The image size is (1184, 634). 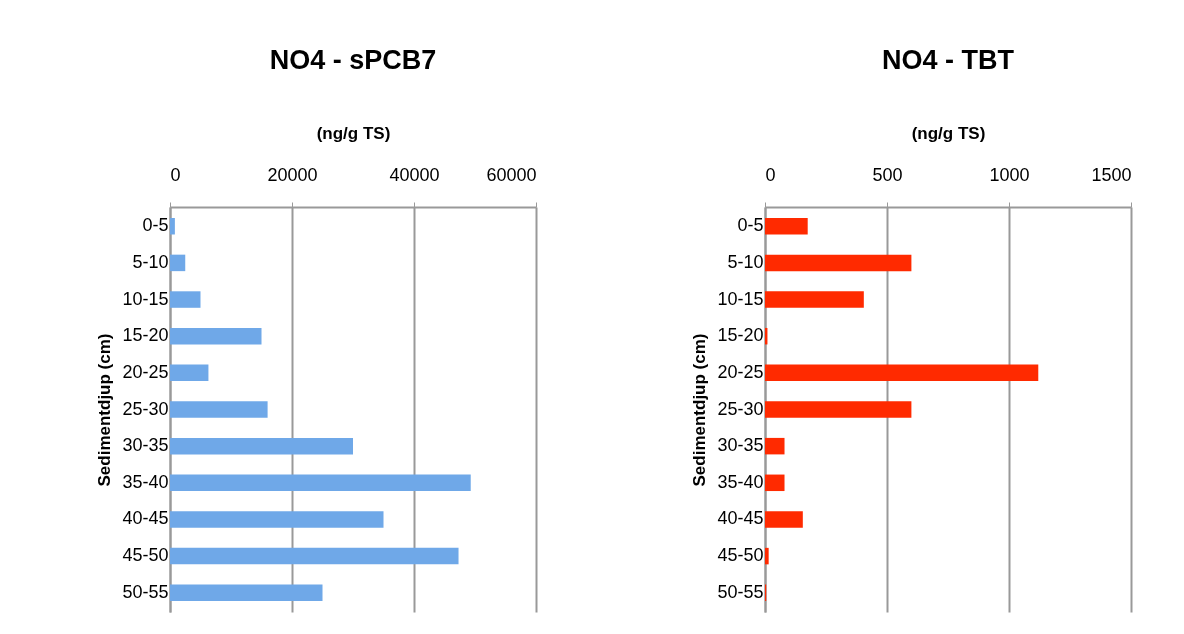 What do you see at coordinates (353, 60) in the screenshot?
I see `chart-title: NO4 - sPCB7` at bounding box center [353, 60].